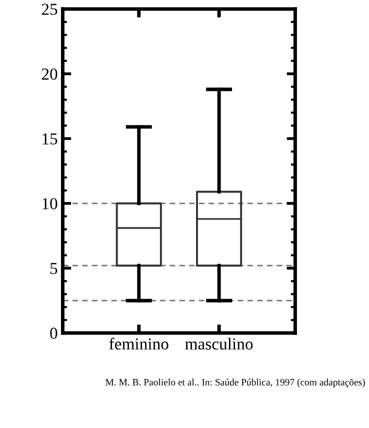 The width and height of the screenshot is (369, 428). I want to click on x-tick-label: feminino, so click(138, 344).